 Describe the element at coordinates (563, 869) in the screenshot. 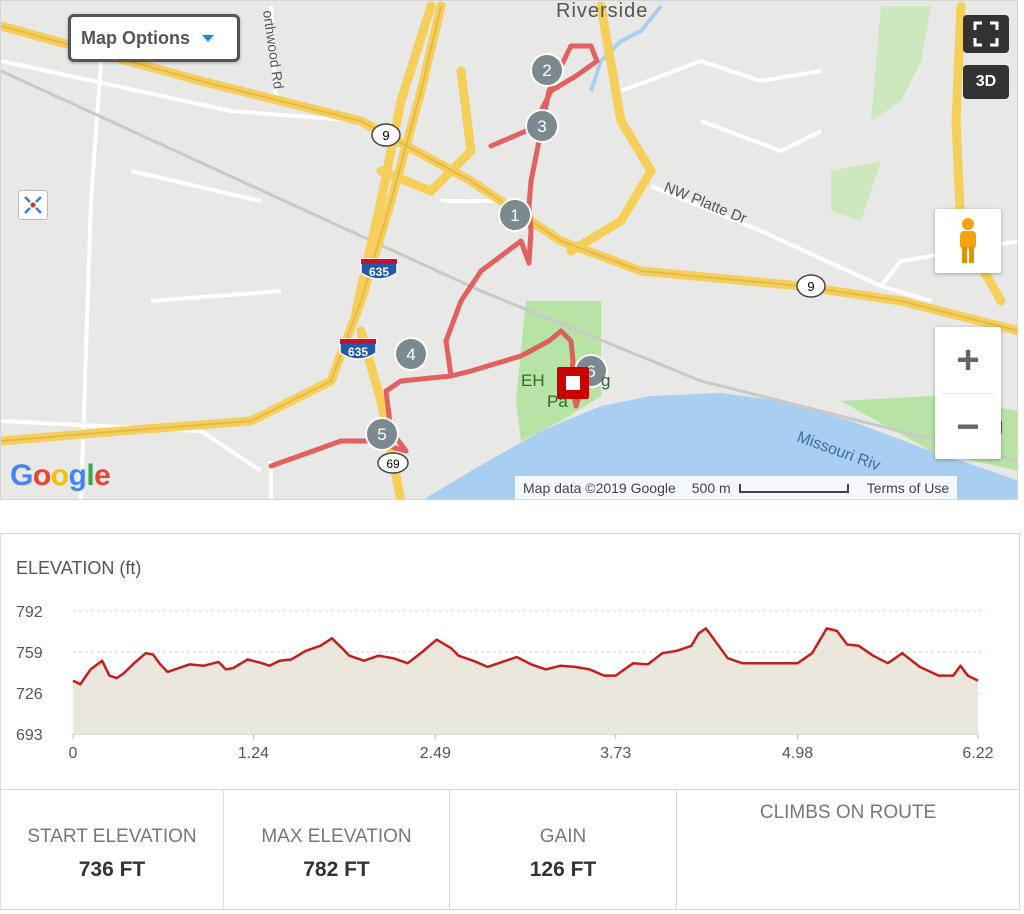

I see `gain-value: 126 FT` at that location.